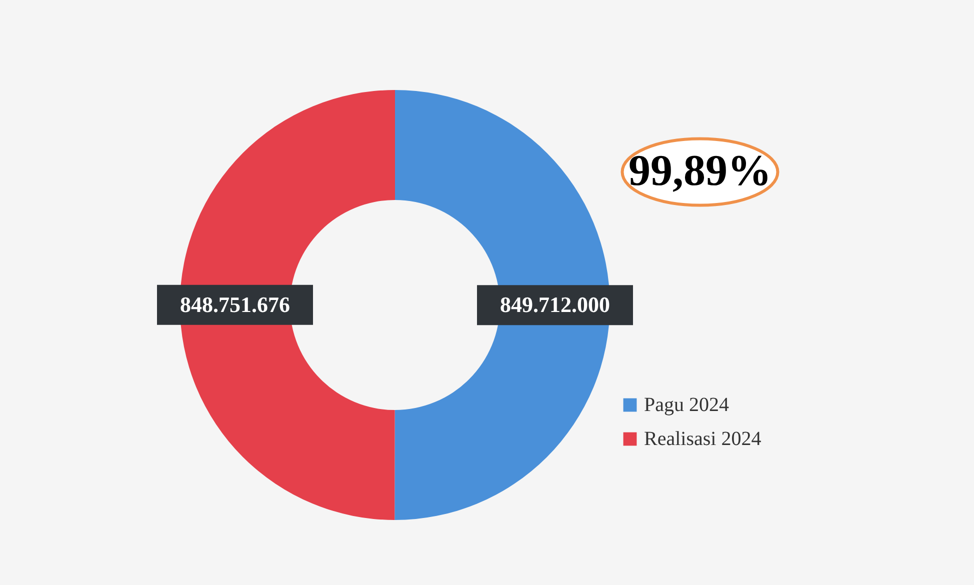 The height and width of the screenshot is (585, 974). What do you see at coordinates (686, 405) in the screenshot?
I see `legend-label: Pagu 2024` at bounding box center [686, 405].